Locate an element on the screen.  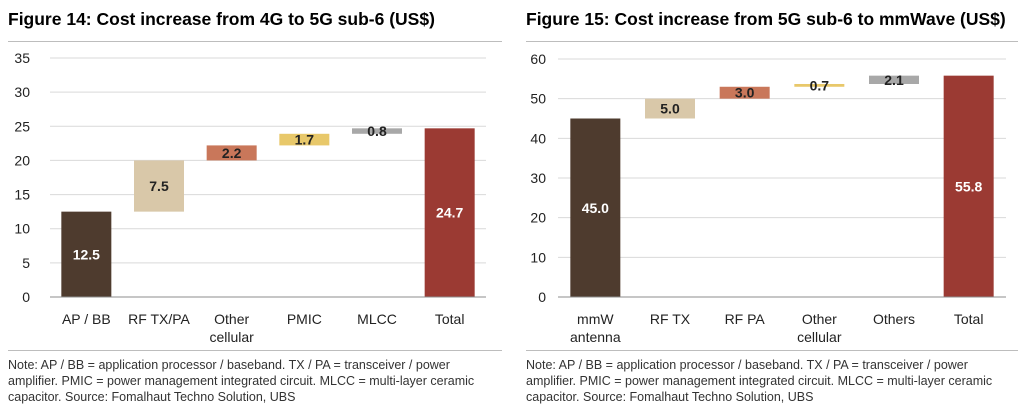
data-label: 55.8 is located at coordinates (968, 186).